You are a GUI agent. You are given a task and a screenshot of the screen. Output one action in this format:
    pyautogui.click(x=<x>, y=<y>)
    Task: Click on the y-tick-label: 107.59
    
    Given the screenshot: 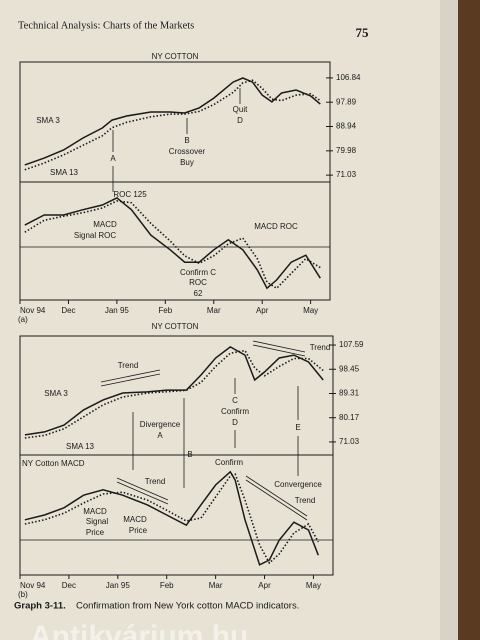 What is the action you would take?
    pyautogui.click(x=351, y=344)
    